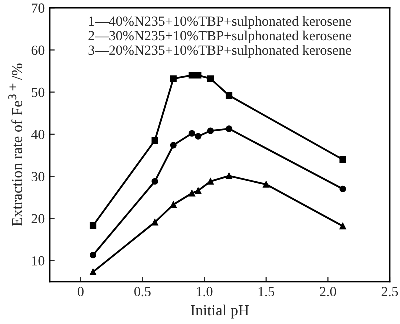  What do you see at coordinates (142, 292) in the screenshot?
I see `x-tick-label: 0.5` at bounding box center [142, 292].